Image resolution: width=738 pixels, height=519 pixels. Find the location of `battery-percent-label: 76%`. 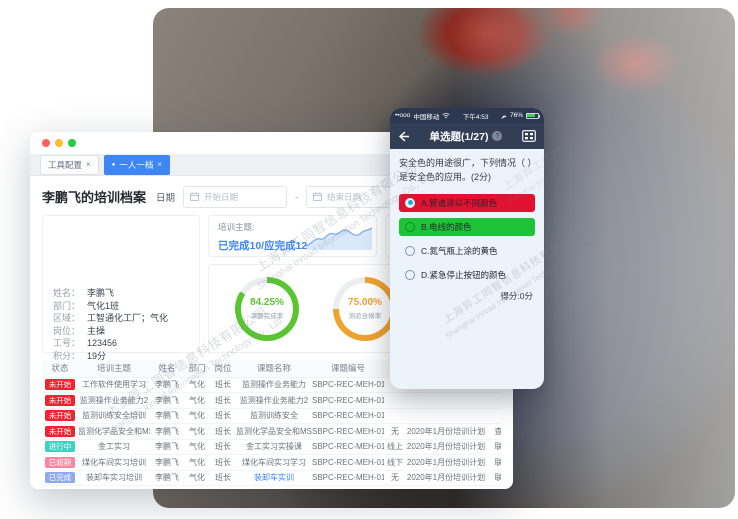

battery-percent-label: 76% is located at coordinates (516, 115).